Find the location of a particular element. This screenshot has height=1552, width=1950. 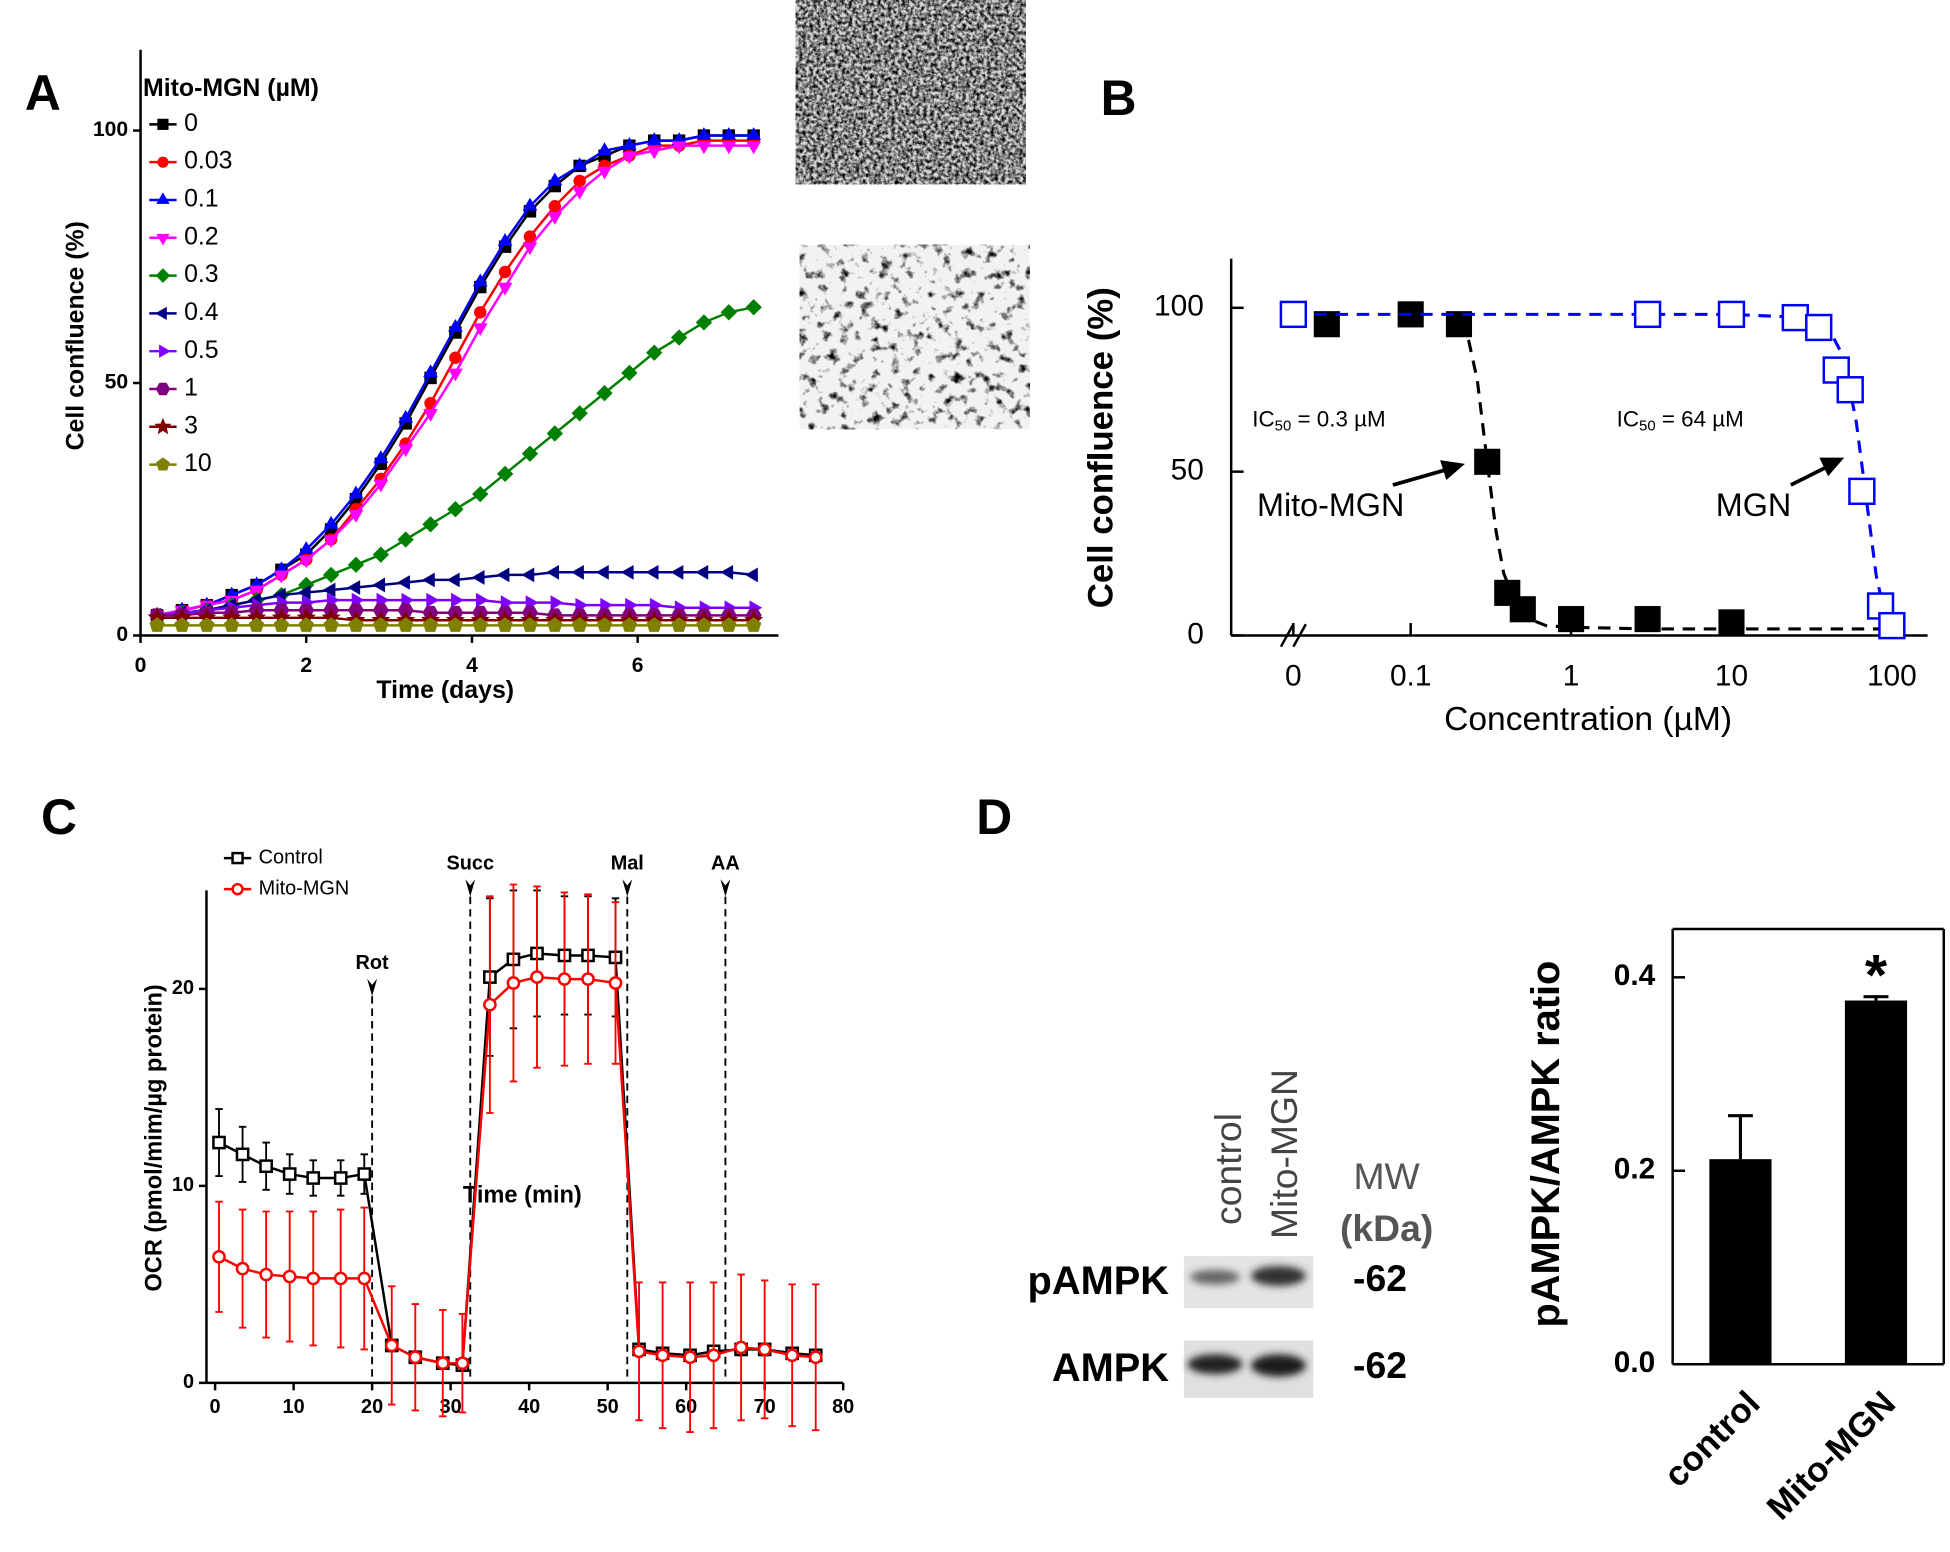

series-label: MGN is located at coordinates (1753, 505).